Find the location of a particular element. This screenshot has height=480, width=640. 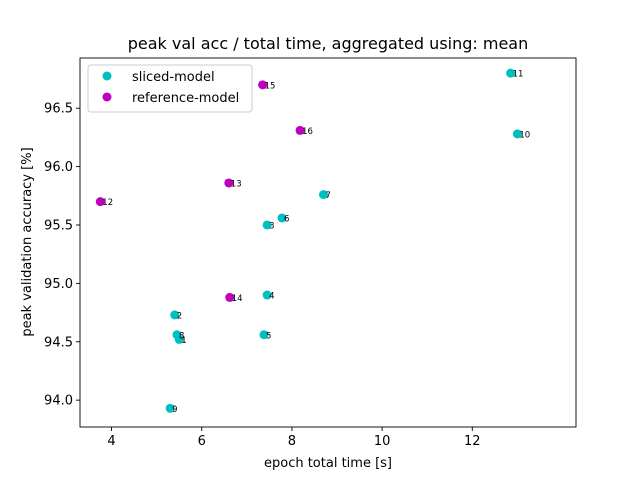

legend-marker-reference-model is located at coordinates (107, 97).